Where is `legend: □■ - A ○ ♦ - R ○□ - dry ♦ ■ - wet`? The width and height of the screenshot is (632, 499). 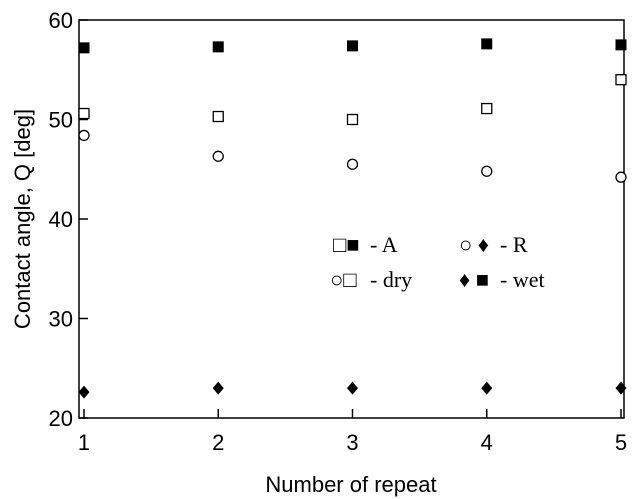 legend: □■ - A ○ ♦ - R ○□ - dry ♦ ■ - wet is located at coordinates (437, 262).